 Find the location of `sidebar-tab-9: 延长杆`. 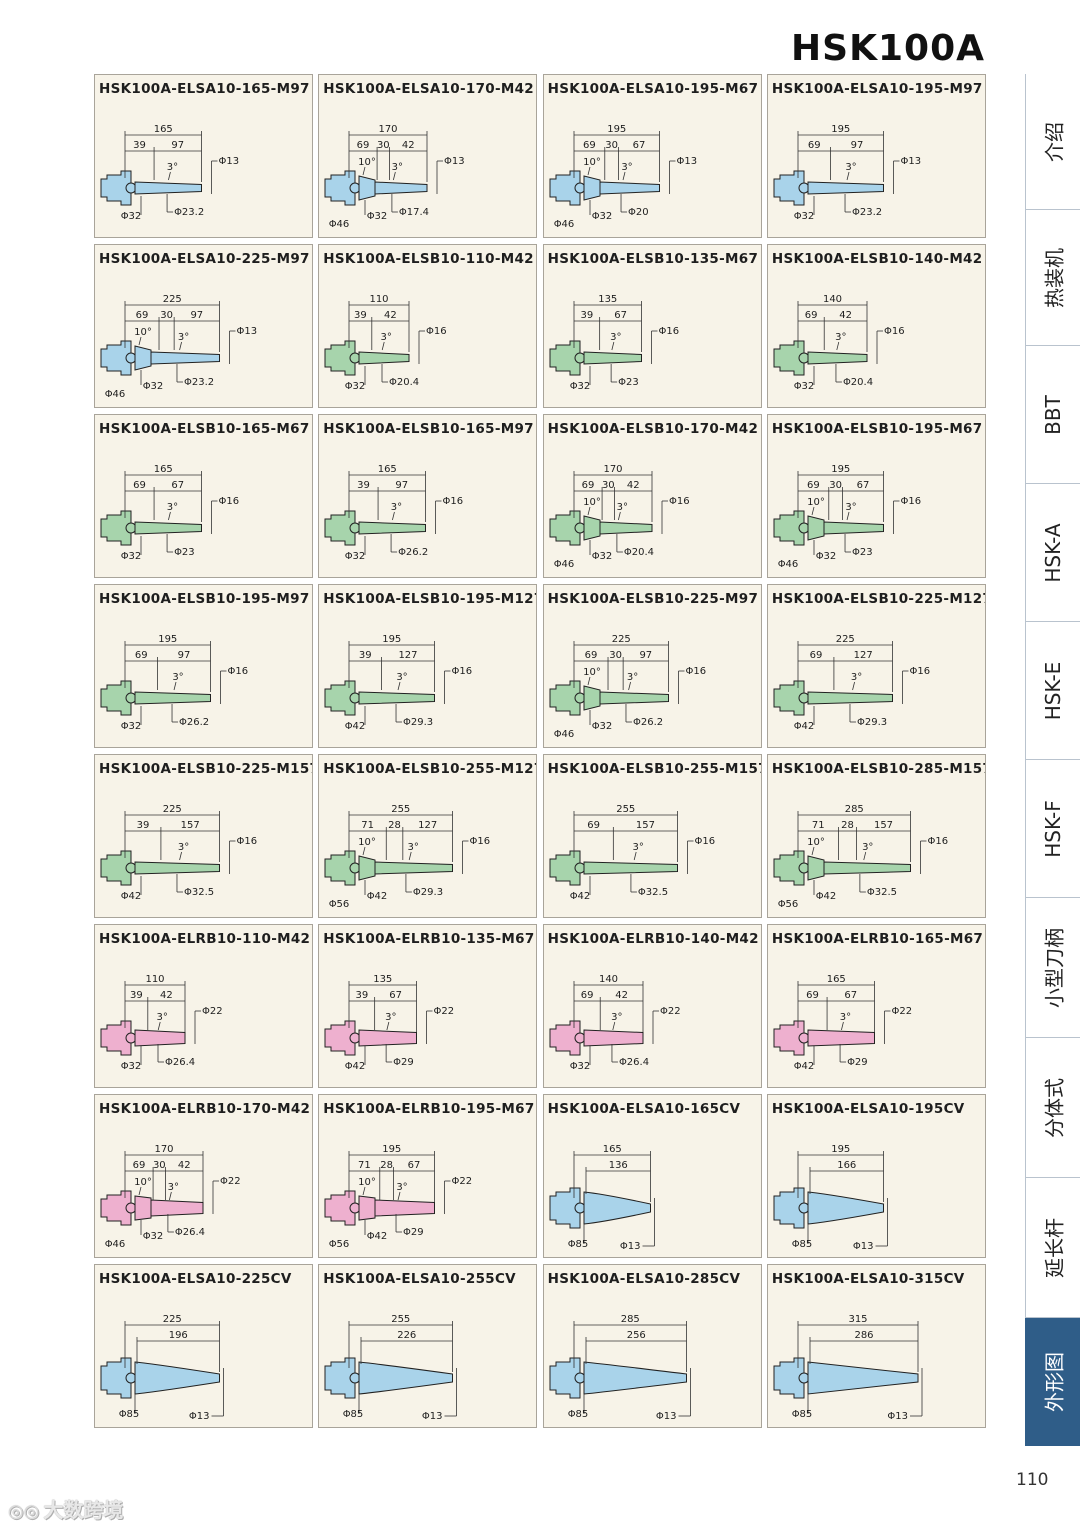

sidebar-tab-9: 延长杆 is located at coordinates (1052, 1248).